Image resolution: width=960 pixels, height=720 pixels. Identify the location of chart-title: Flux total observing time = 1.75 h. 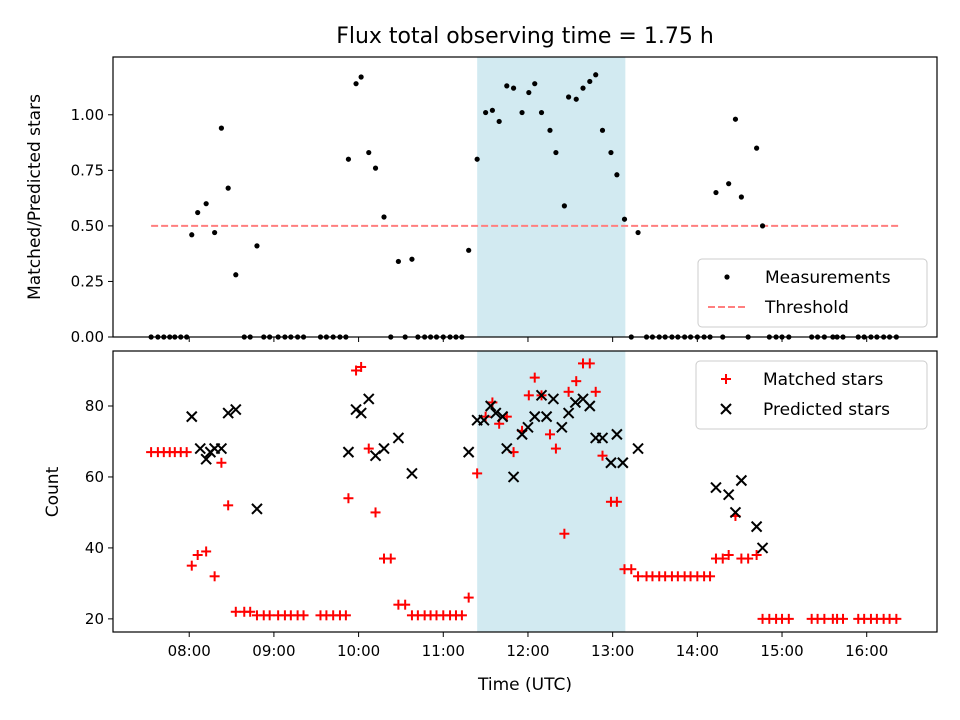
(525, 36).